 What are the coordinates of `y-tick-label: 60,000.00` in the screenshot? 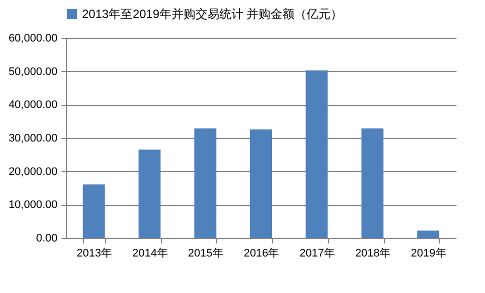 It's located at (33, 38).